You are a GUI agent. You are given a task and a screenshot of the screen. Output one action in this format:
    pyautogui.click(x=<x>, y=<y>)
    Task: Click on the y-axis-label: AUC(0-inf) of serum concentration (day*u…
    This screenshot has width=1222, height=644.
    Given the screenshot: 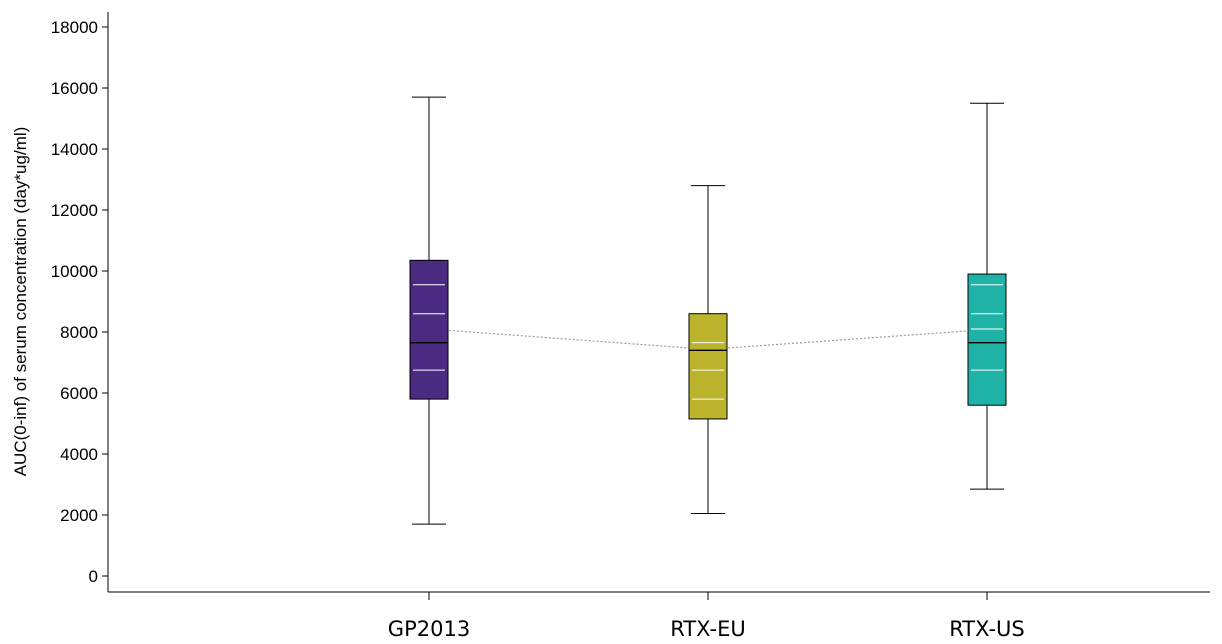 What is the action you would take?
    pyautogui.click(x=20, y=302)
    